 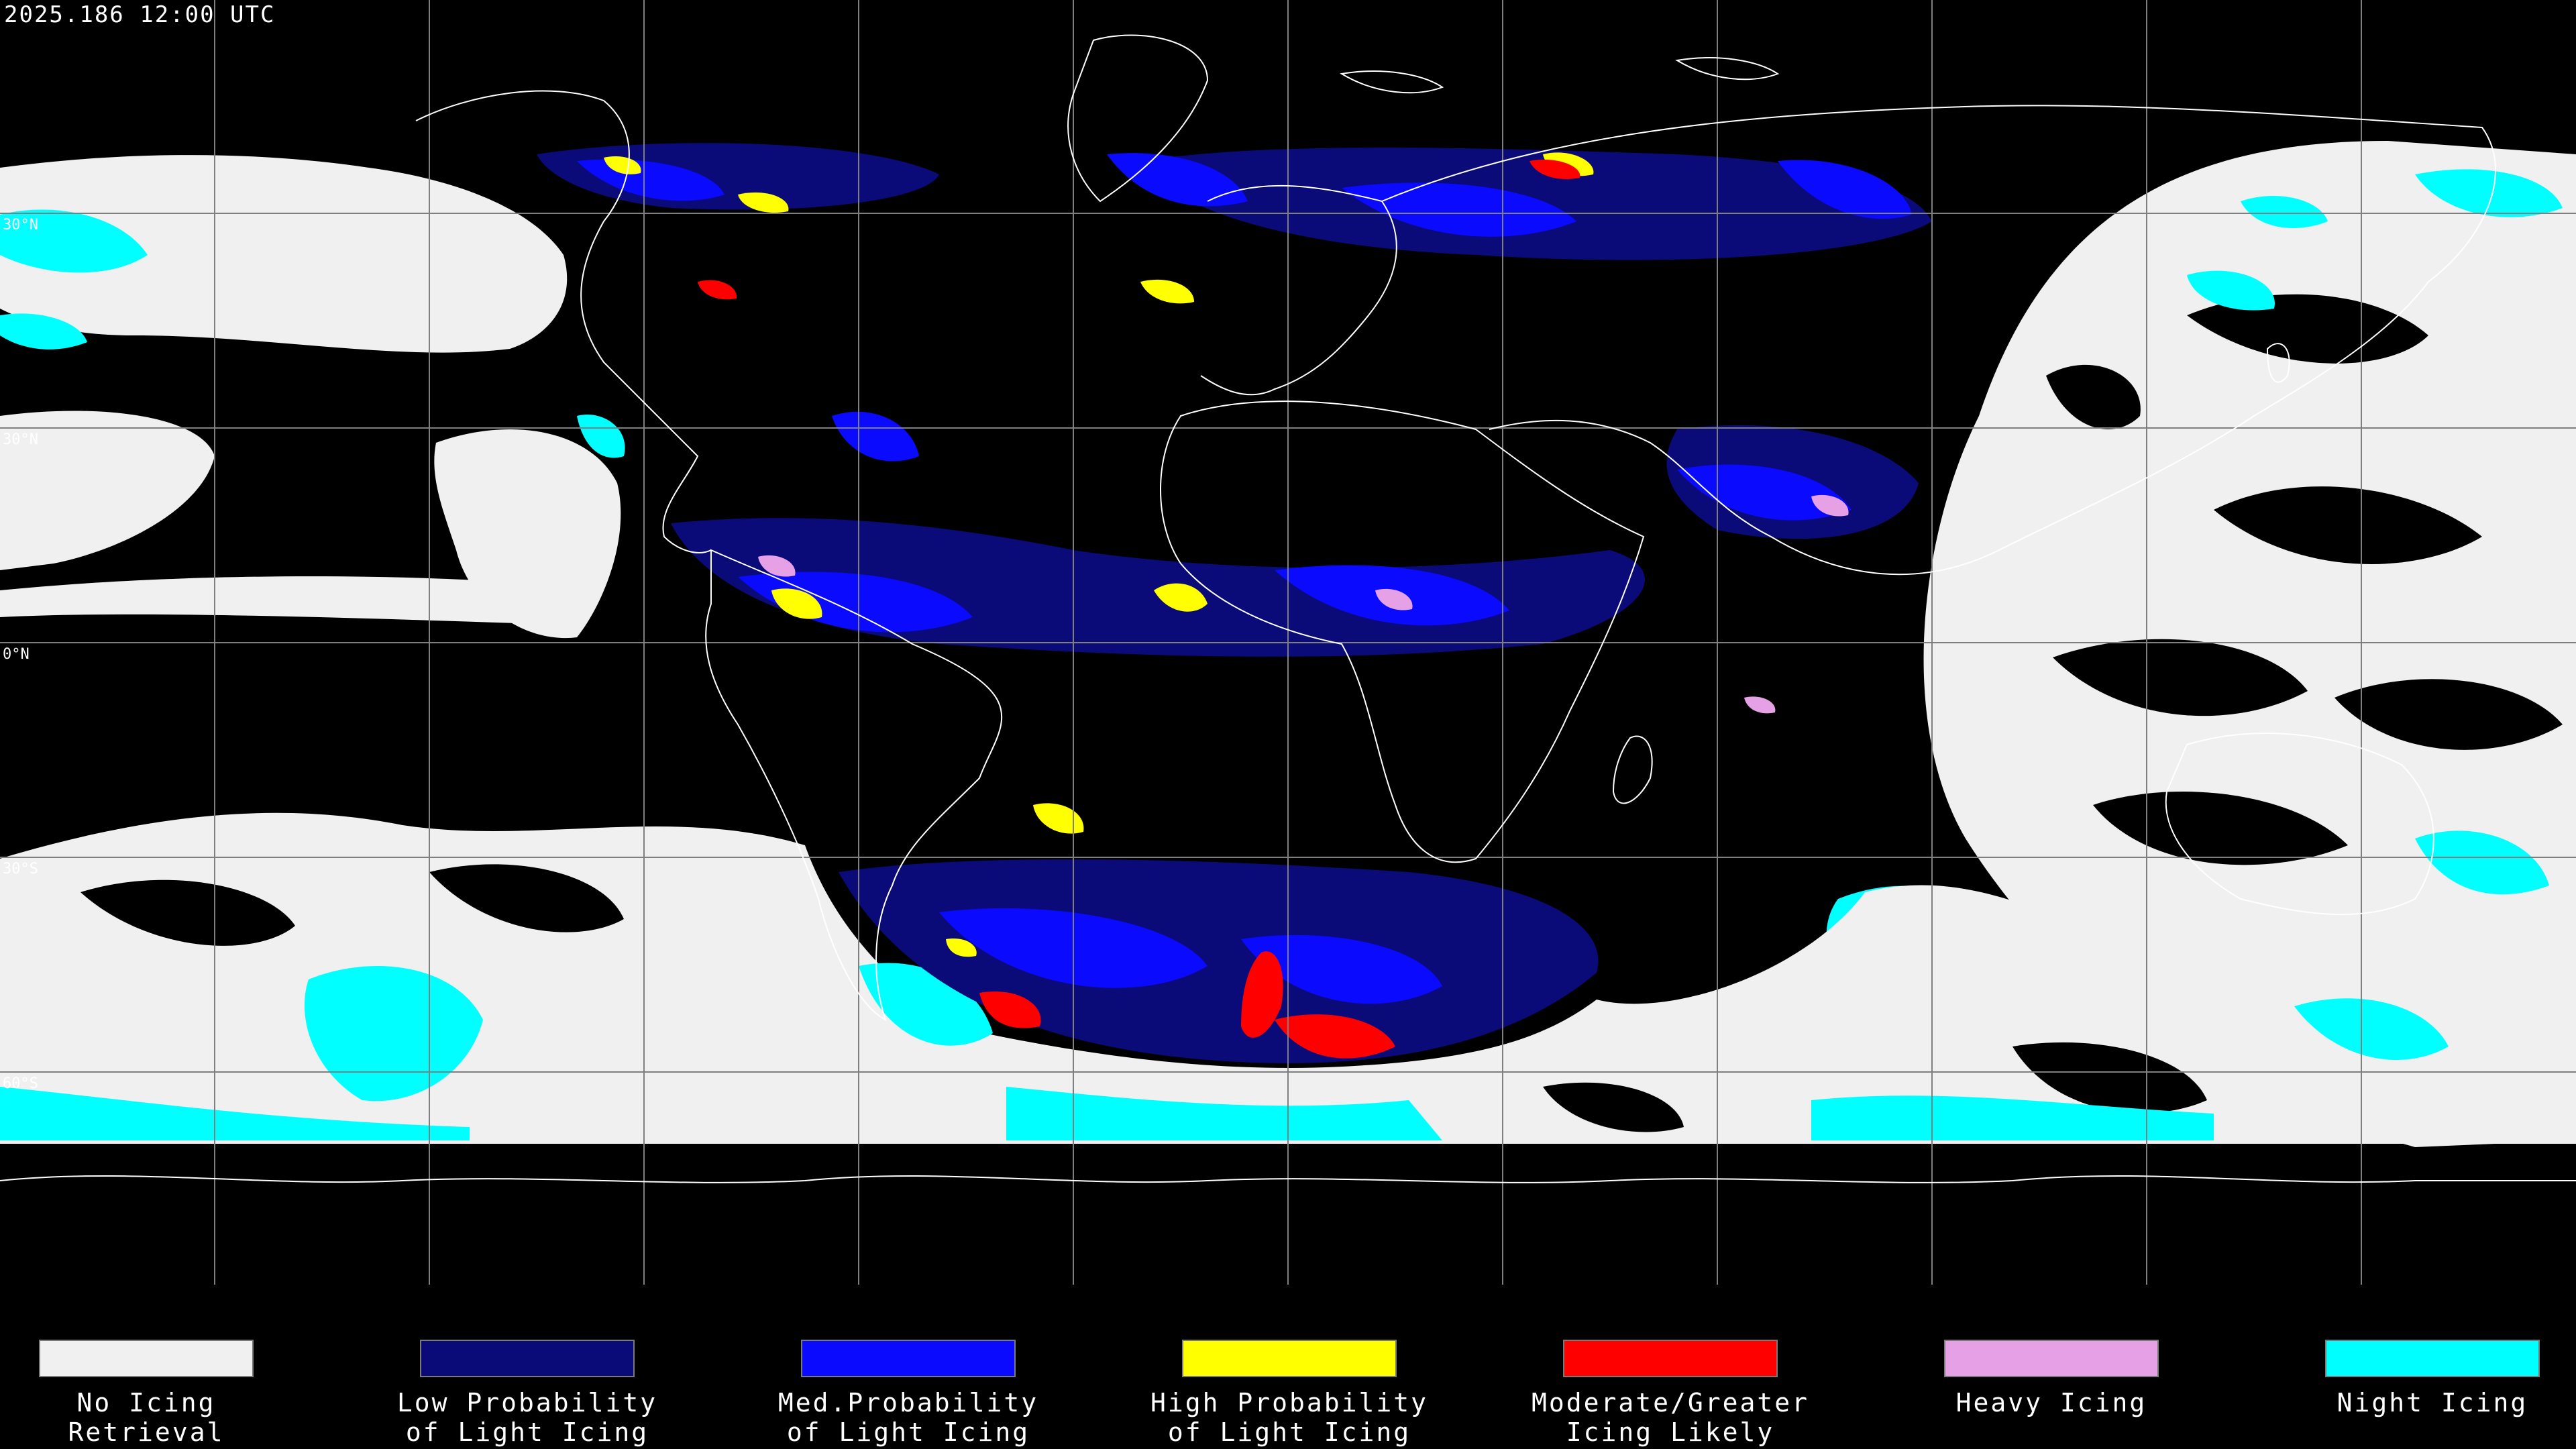 What do you see at coordinates (2051, 1402) in the screenshot?
I see `legend-label-heavy-icing: Heavy Icing` at bounding box center [2051, 1402].